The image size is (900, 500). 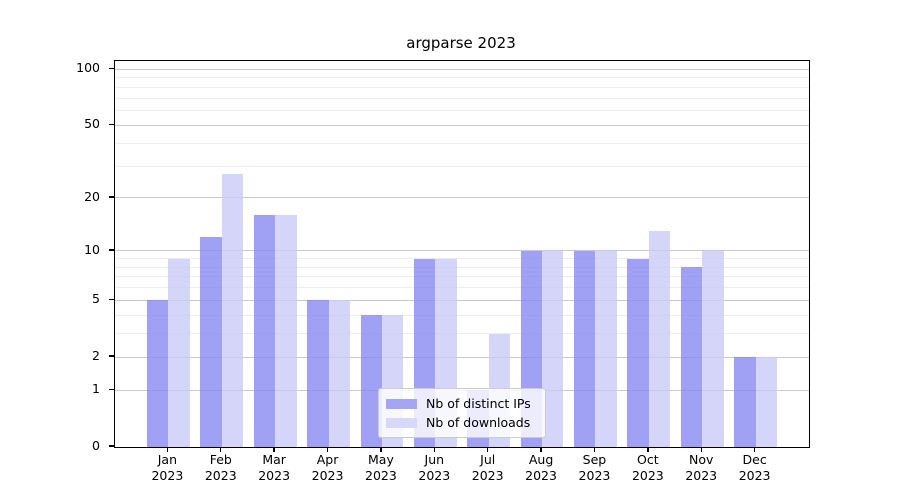 I want to click on x-tick-label: Oct 2023, so click(x=647, y=467).